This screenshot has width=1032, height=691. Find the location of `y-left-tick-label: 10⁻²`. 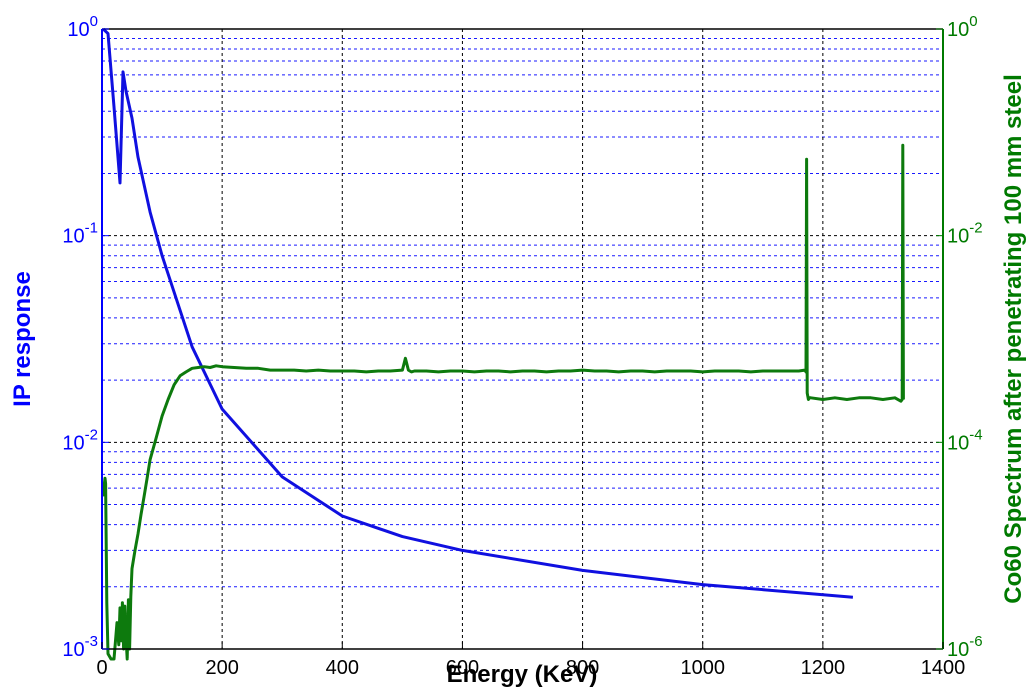

y-left-tick-label: 10⁻² is located at coordinates (80, 440).